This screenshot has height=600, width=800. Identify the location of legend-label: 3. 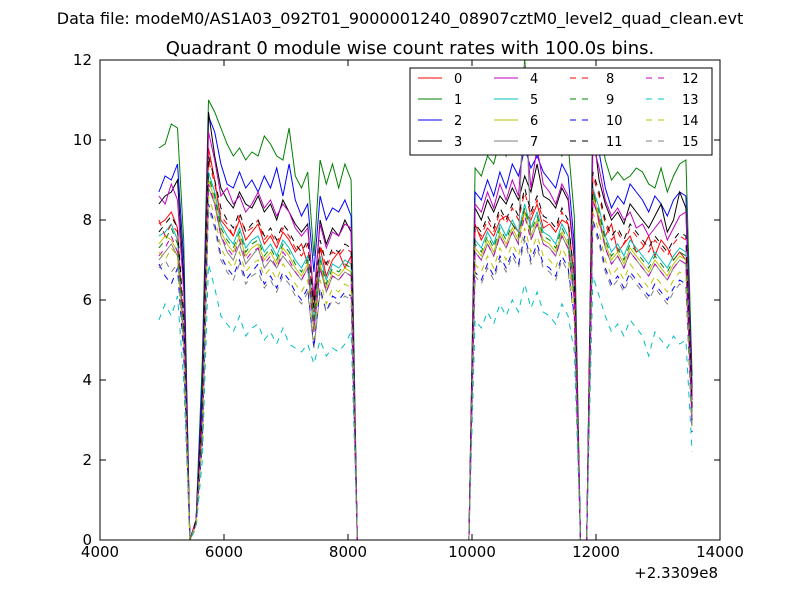
(458, 142).